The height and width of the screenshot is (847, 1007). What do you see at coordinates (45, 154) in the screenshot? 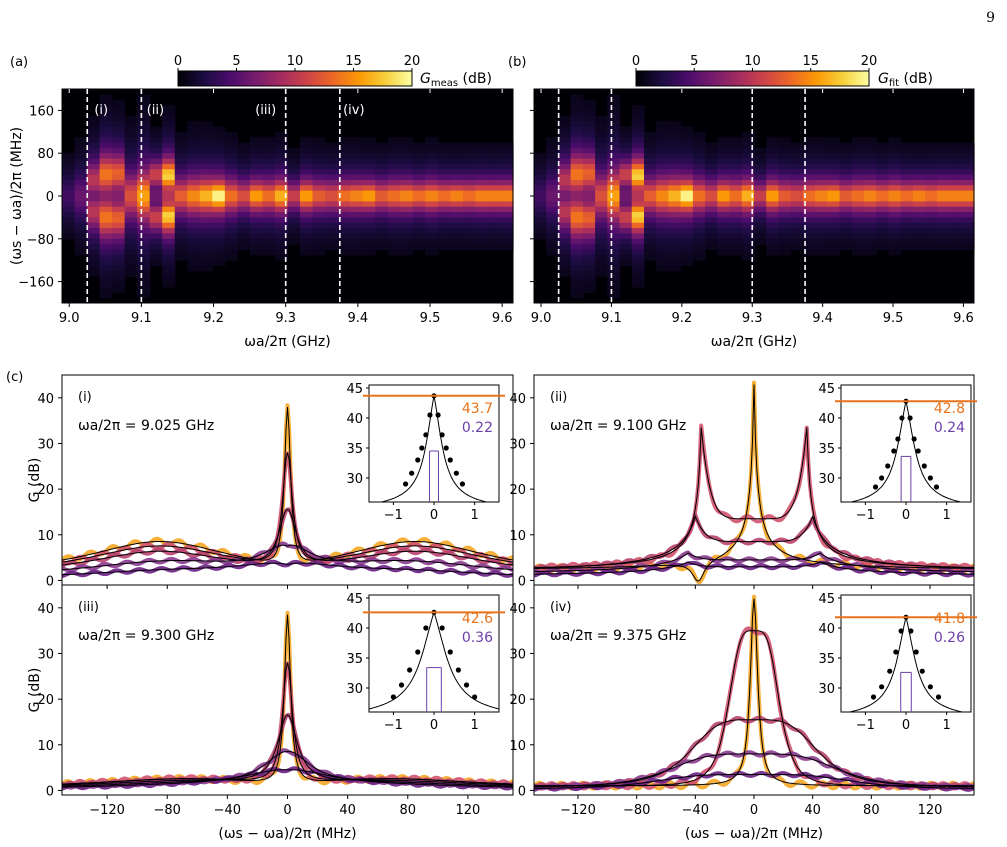
I see `y-tick-label: 80` at bounding box center [45, 154].